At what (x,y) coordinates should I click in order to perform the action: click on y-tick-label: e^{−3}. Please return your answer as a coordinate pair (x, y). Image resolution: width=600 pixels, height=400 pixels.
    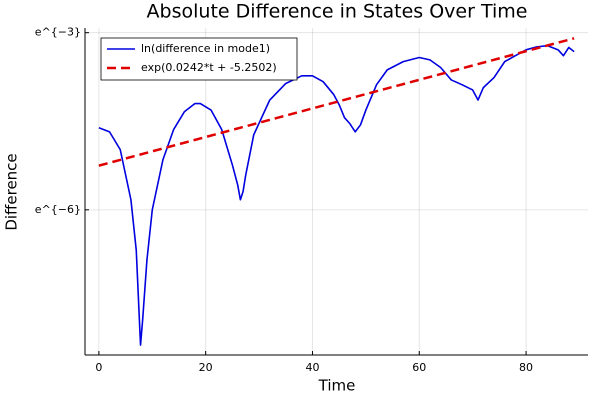
    Looking at the image, I should click on (58, 32).